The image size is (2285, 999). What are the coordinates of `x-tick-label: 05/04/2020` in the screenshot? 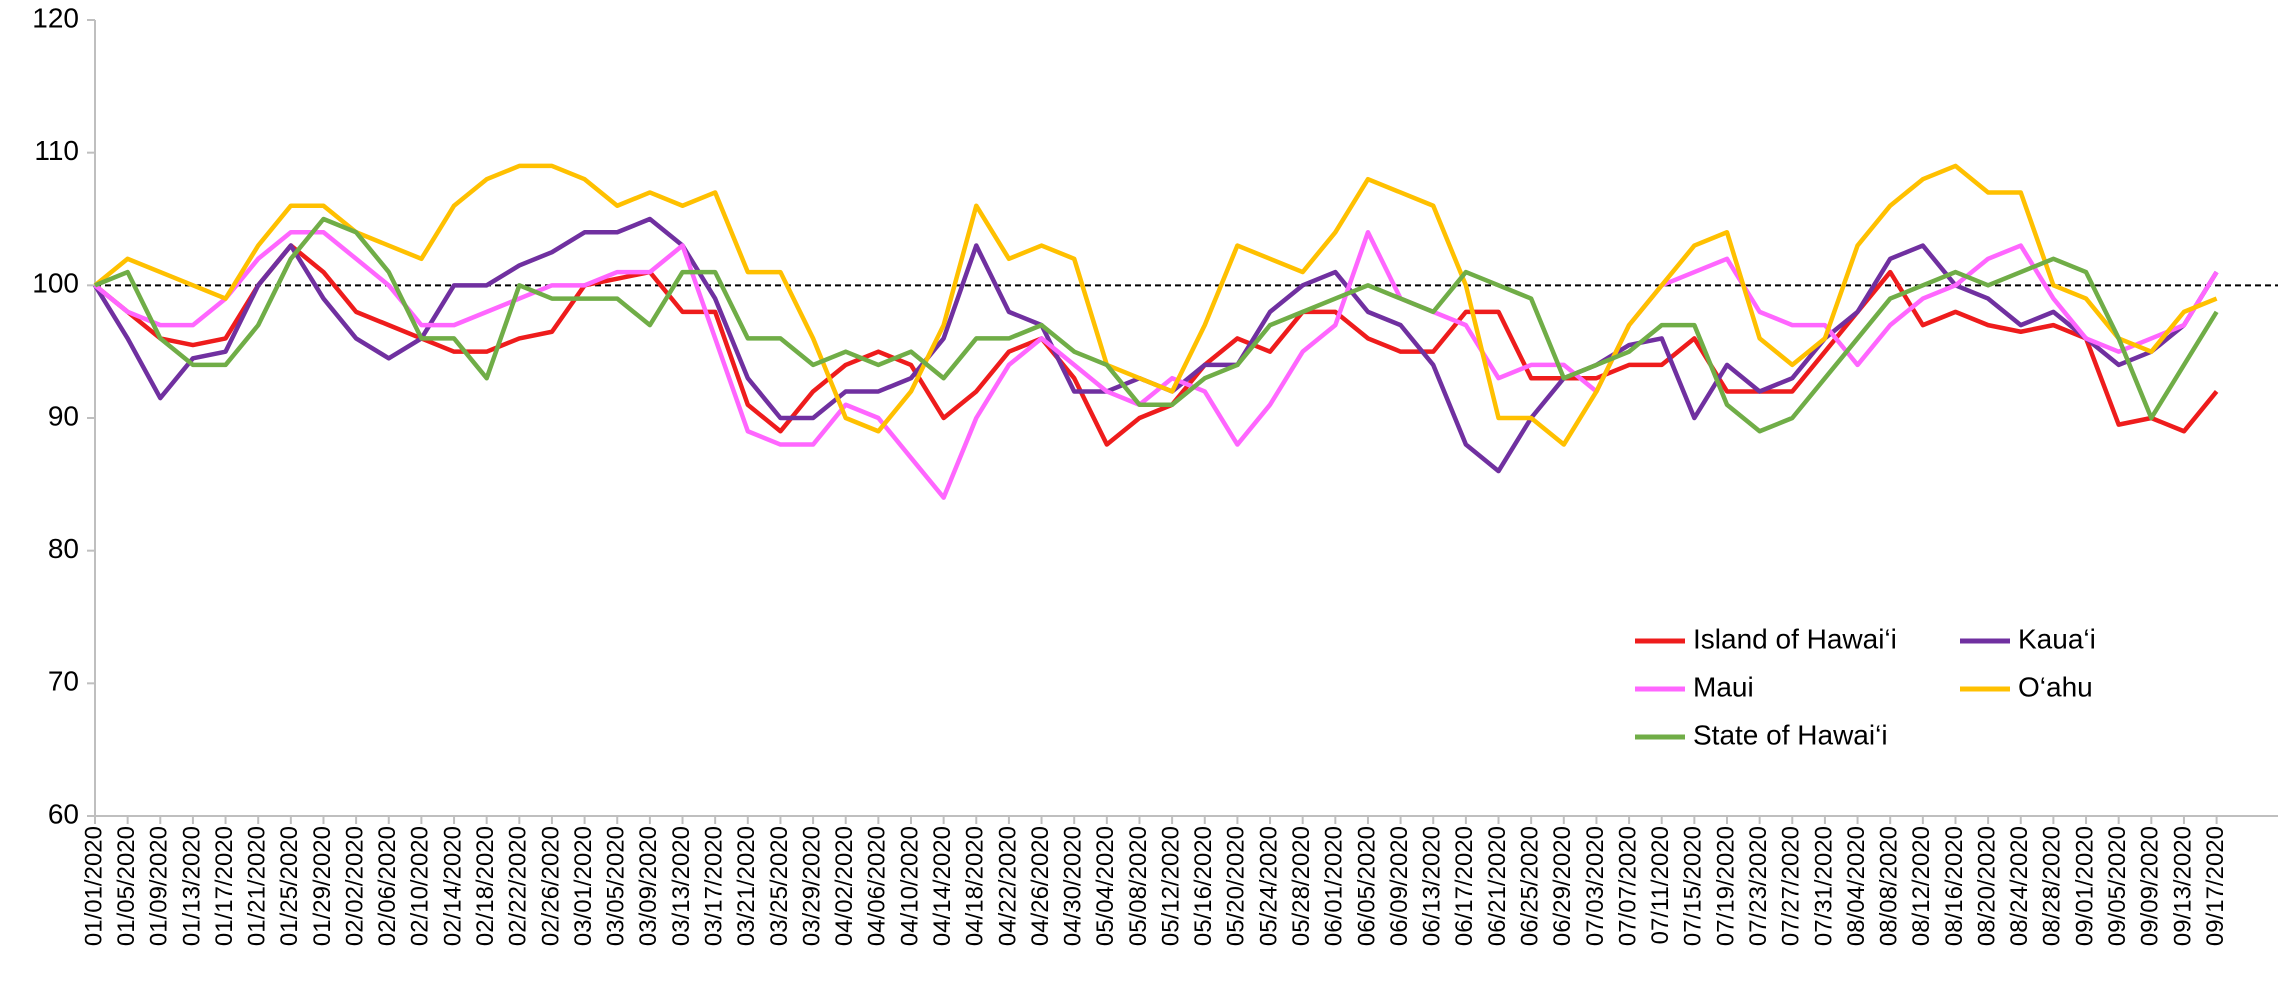 It's located at (1105, 886).